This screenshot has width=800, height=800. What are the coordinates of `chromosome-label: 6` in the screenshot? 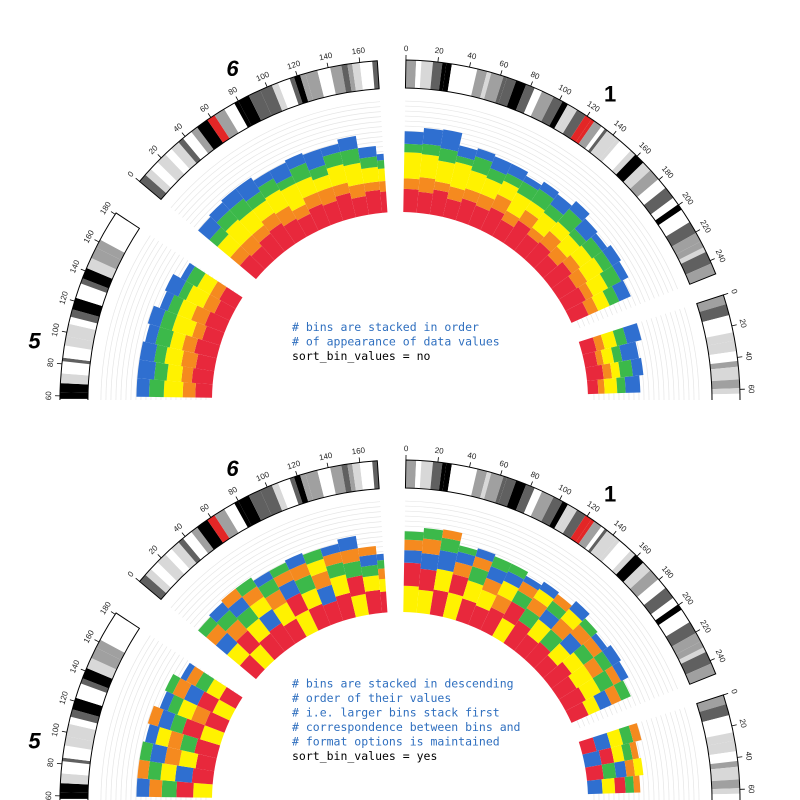 It's located at (232, 468).